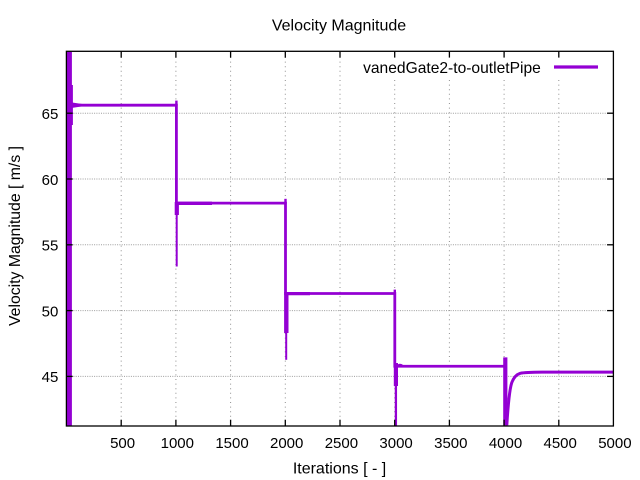  What do you see at coordinates (50, 180) in the screenshot?
I see `svg-text: 60` at bounding box center [50, 180].